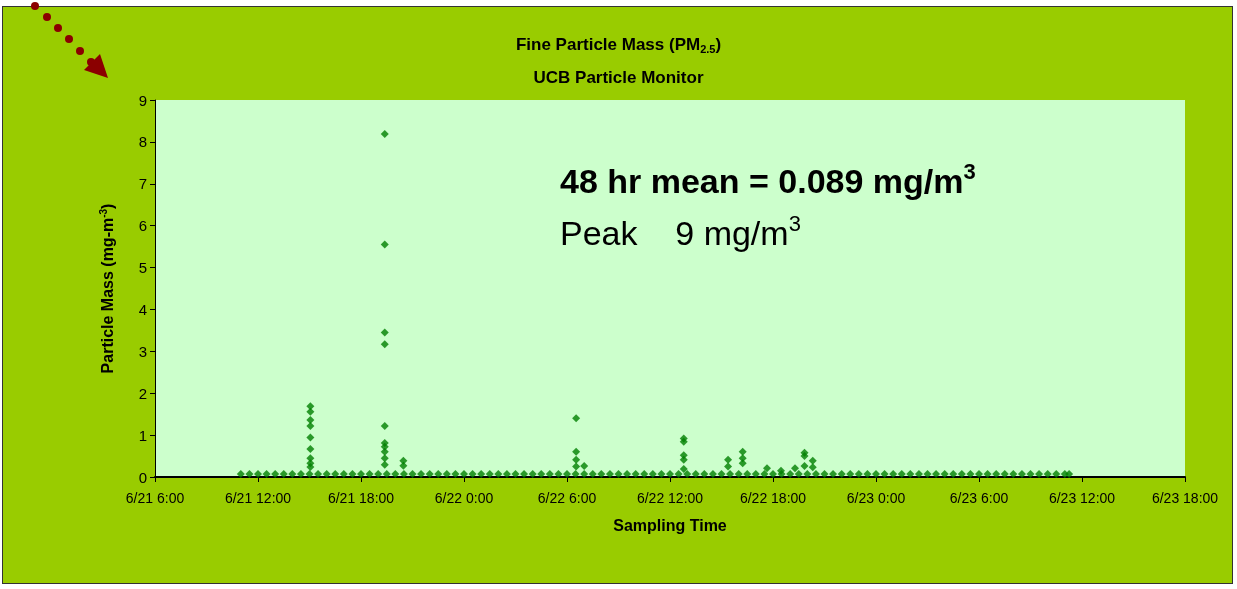 This screenshot has height=589, width=1237. Describe the element at coordinates (142, 100) in the screenshot. I see `y-tick-label: 9` at that location.